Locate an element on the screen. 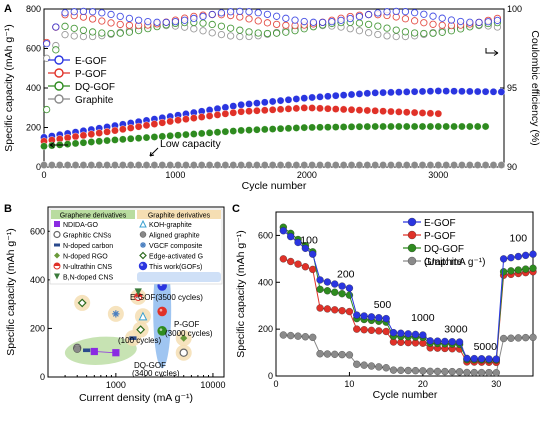 Image resolution: width=542 pixels, height=429 pixels. rate-point-P-GOF is located at coordinates (335, 310).